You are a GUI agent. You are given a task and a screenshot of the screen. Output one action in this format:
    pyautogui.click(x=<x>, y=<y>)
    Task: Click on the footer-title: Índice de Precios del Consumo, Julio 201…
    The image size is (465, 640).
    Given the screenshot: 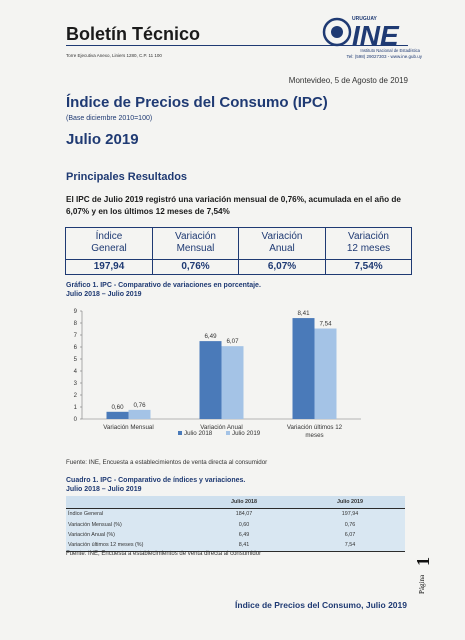 What is the action you would take?
    pyautogui.click(x=321, y=605)
    